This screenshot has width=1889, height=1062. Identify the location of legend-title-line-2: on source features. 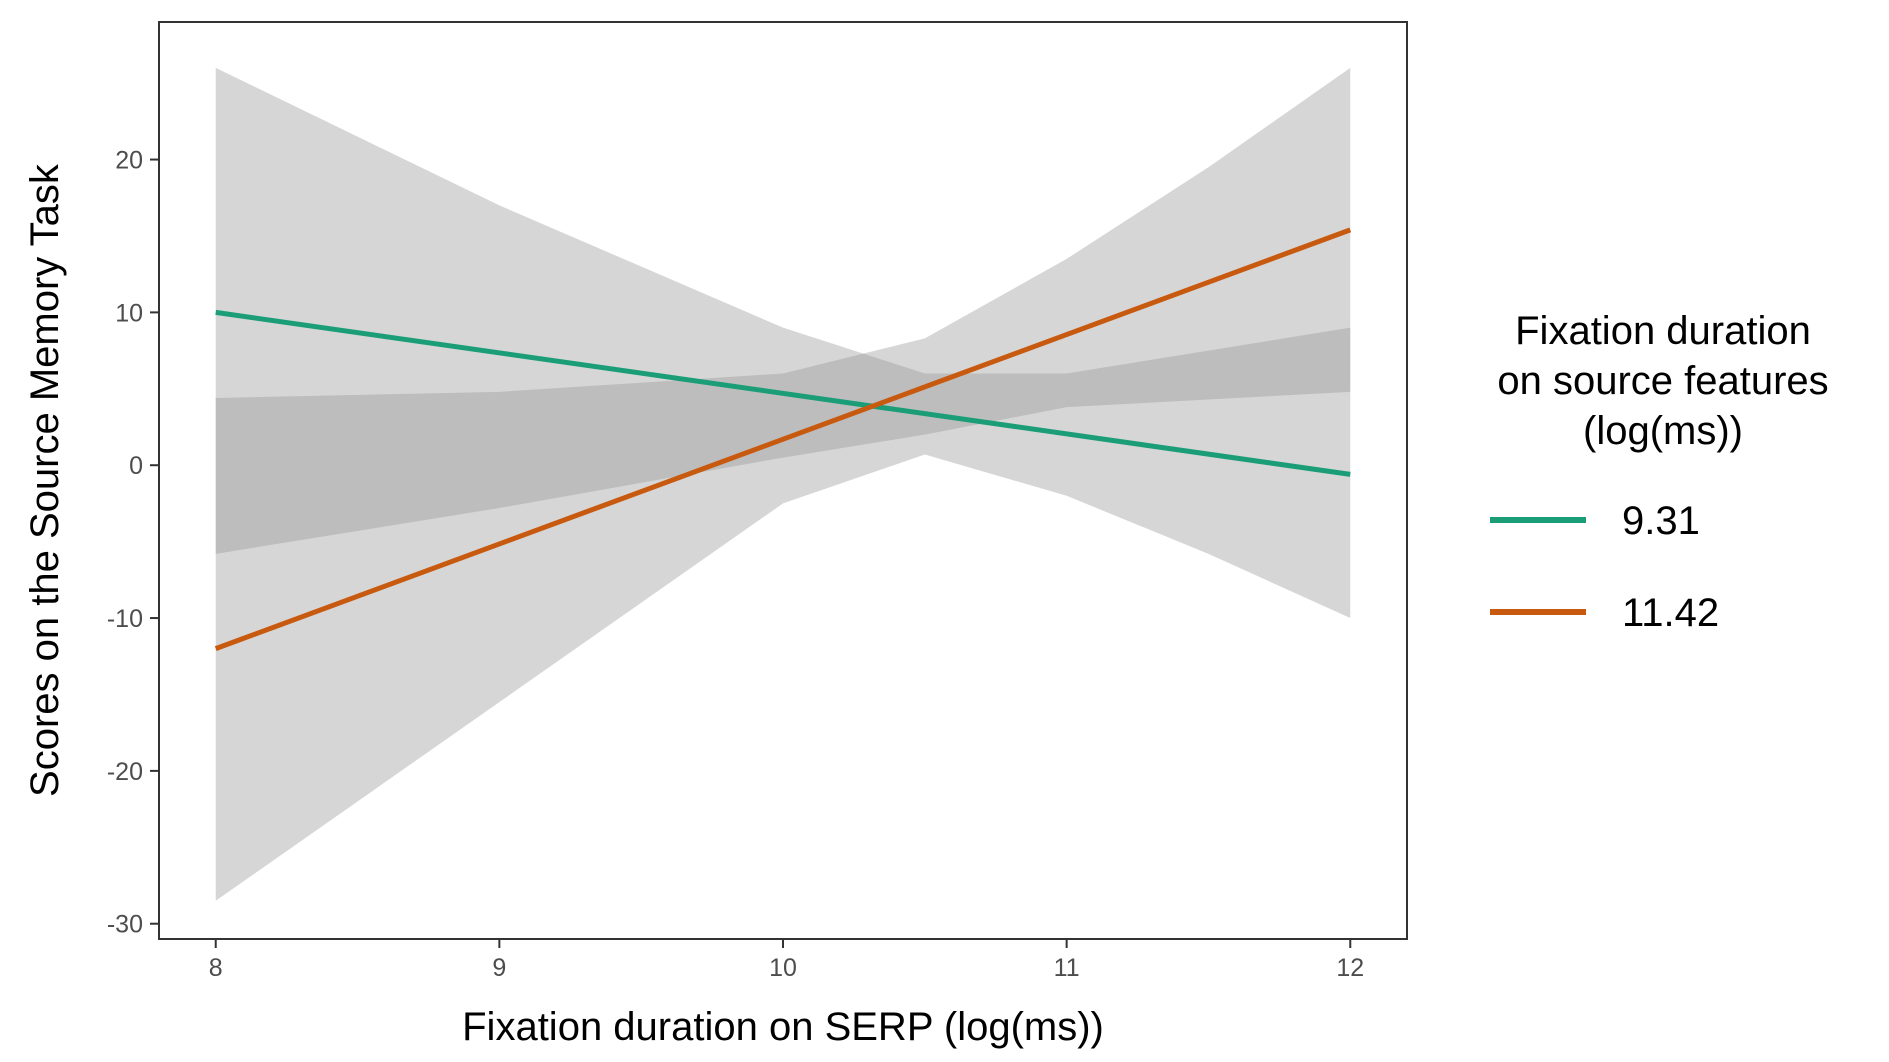
(1662, 381).